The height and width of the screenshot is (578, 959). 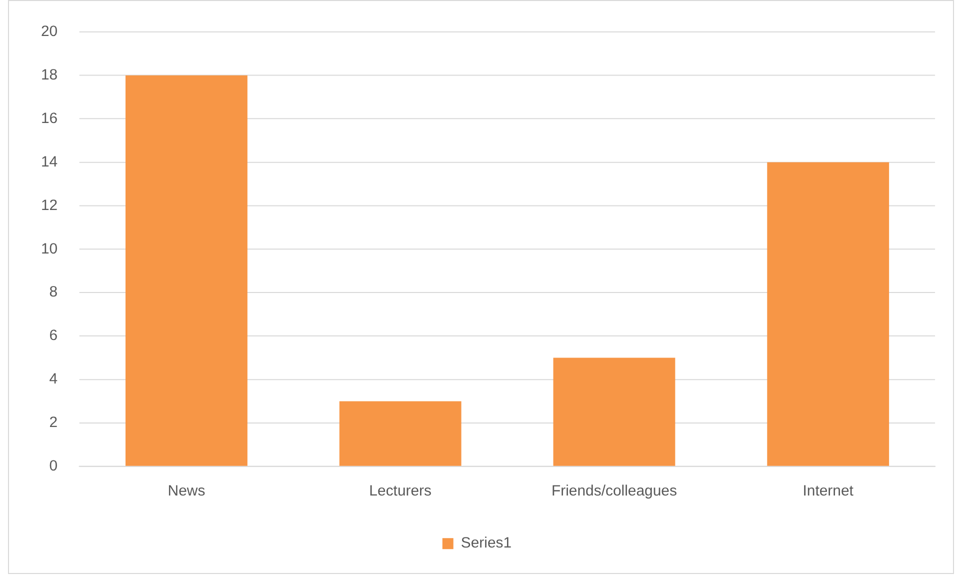 What do you see at coordinates (53, 423) in the screenshot?
I see `y-tick-label: 2` at bounding box center [53, 423].